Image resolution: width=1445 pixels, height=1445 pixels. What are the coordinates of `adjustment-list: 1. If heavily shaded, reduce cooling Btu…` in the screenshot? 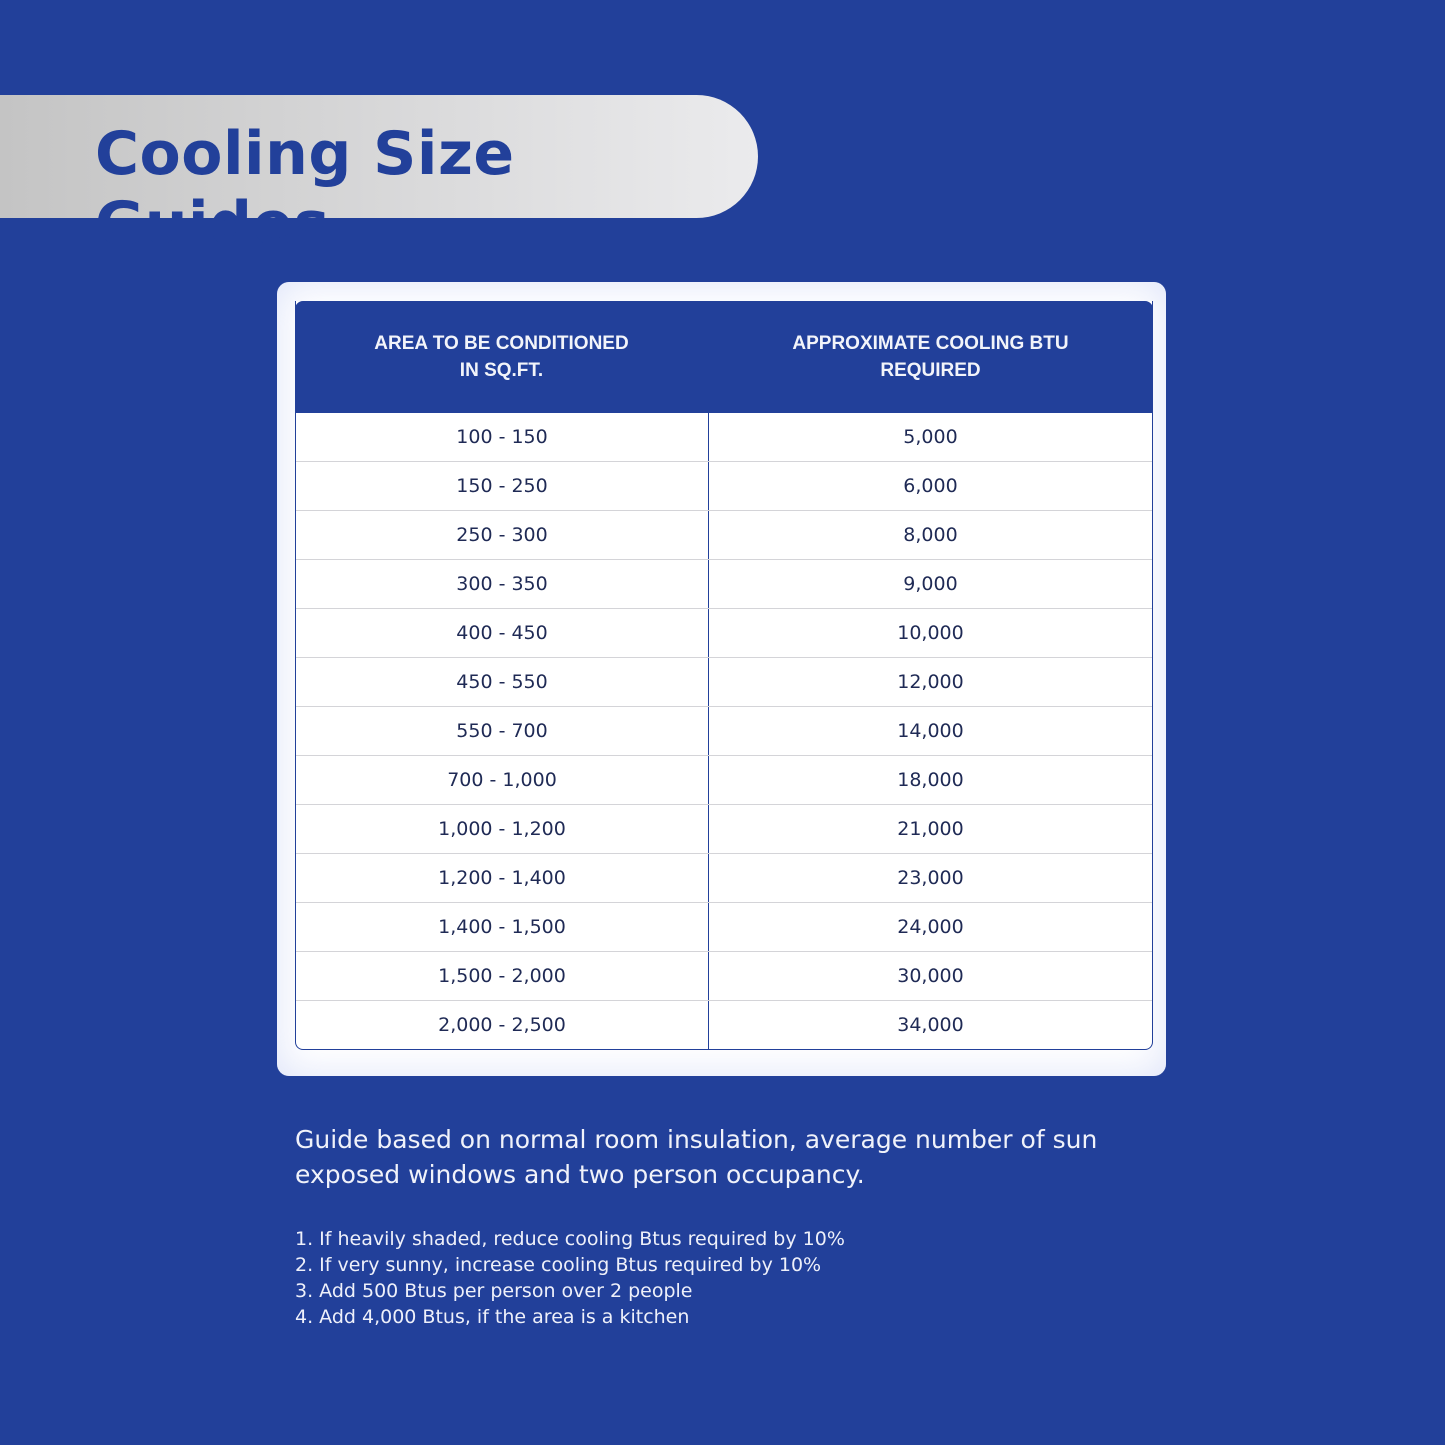 It's located at (570, 1278).